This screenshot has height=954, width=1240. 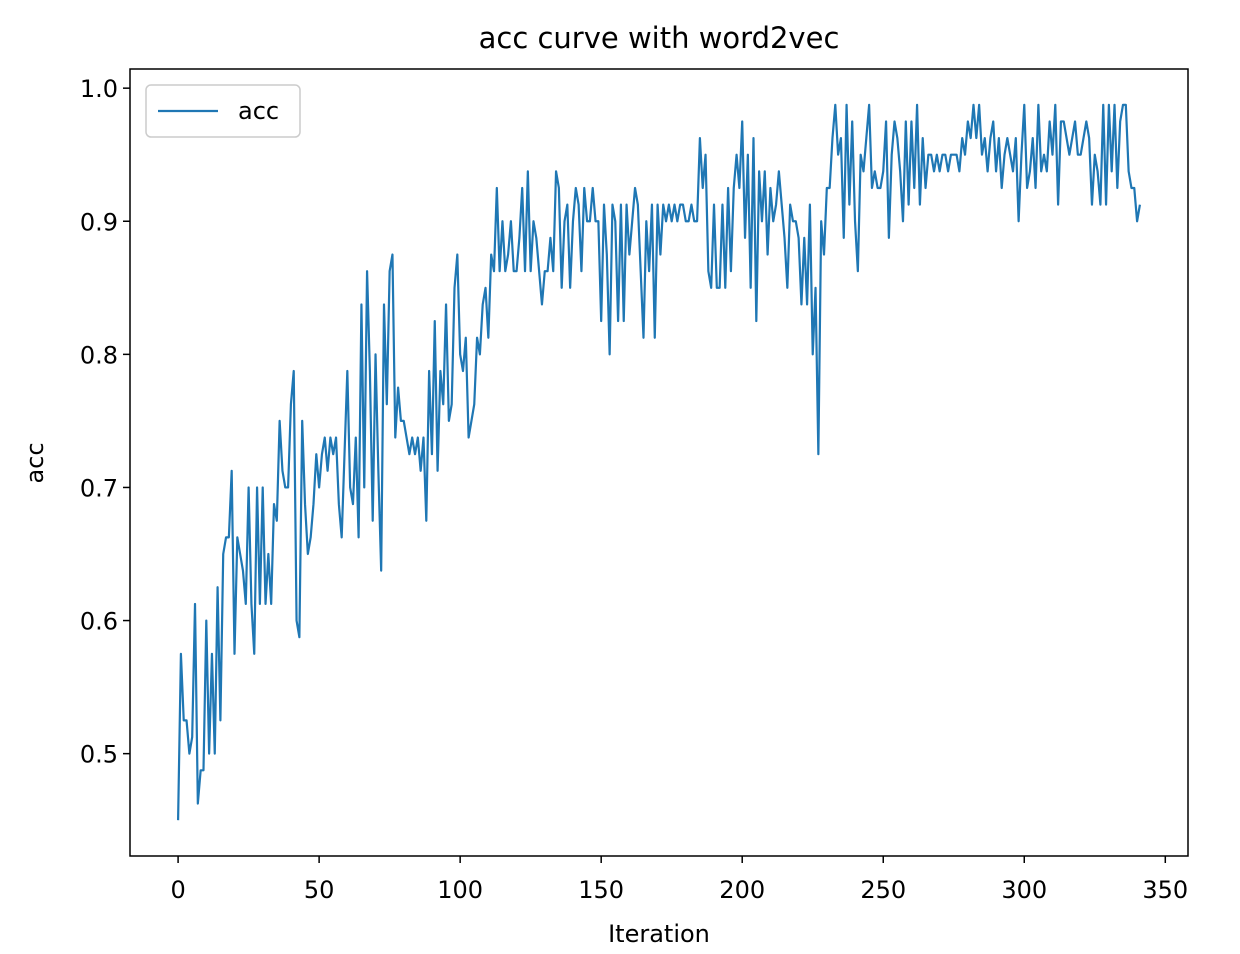 I want to click on x-tick-label: 0, so click(x=177, y=890).